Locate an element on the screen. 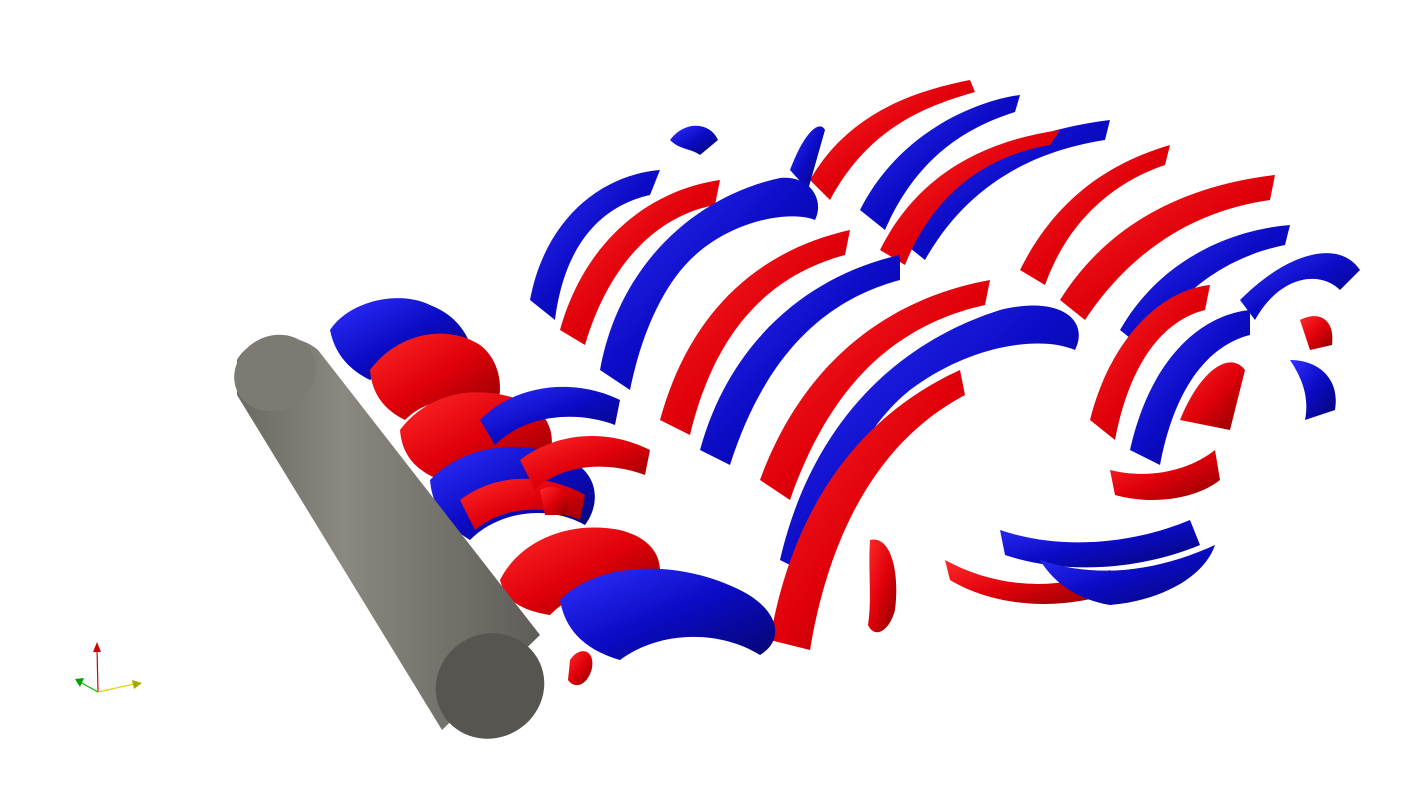 The image size is (1408, 795). y-axis-arrow-icon is located at coordinates (97, 647).